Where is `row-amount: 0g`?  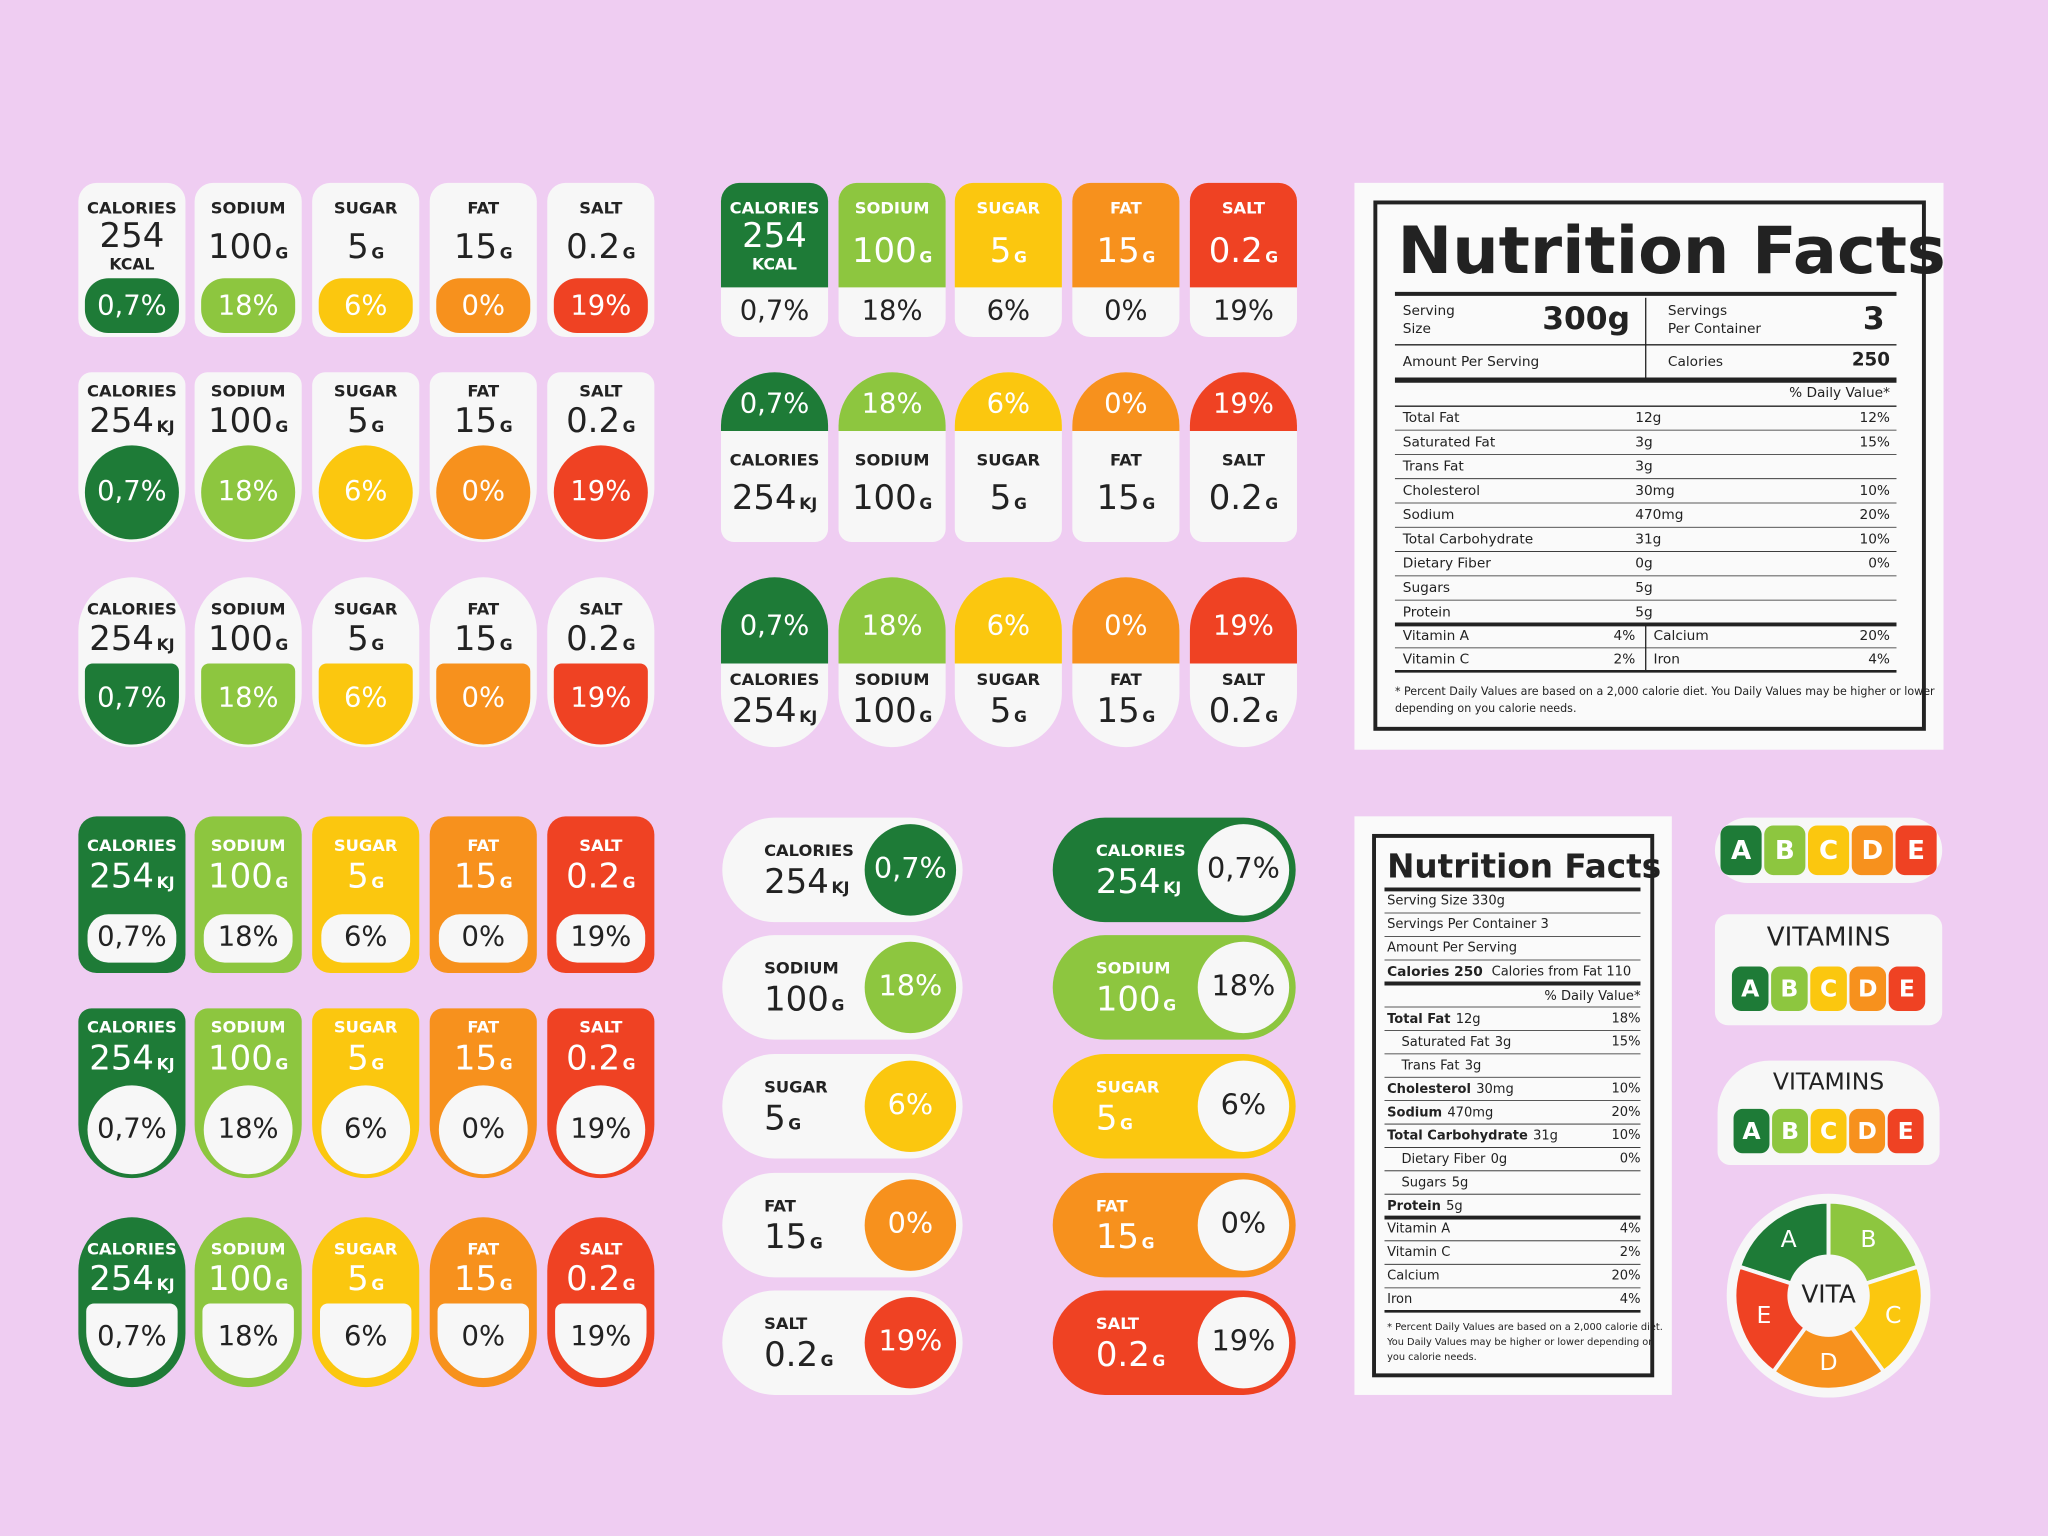 row-amount: 0g is located at coordinates (1499, 1159).